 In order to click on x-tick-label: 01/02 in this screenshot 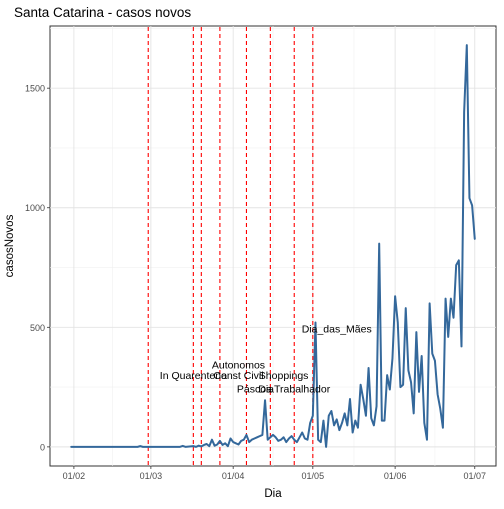, I will do `click(74, 476)`.